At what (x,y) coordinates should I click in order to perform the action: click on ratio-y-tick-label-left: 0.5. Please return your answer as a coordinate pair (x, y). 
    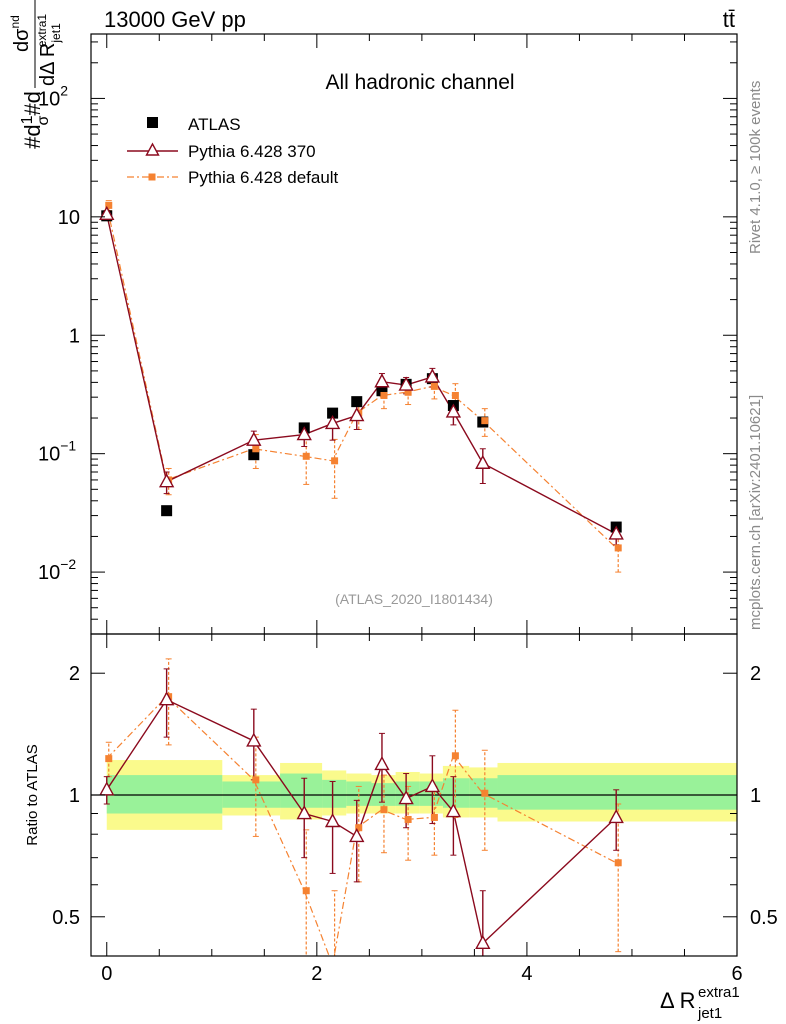
    Looking at the image, I should click on (66, 918).